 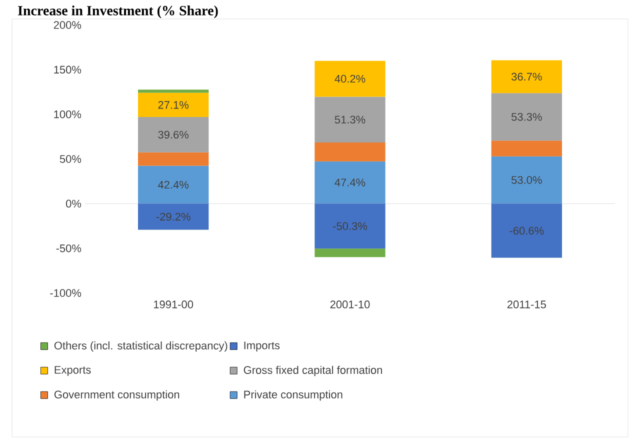 I want to click on x-tick-label: 1991-00, so click(x=174, y=304).